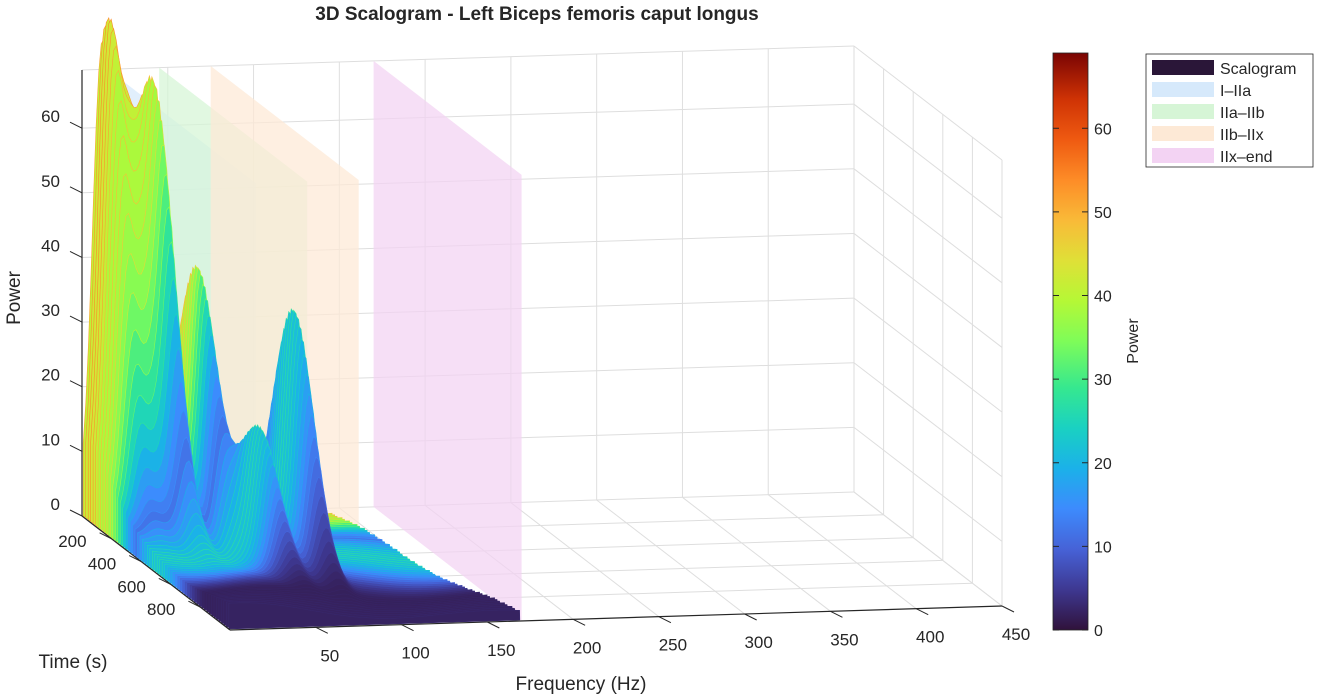  Describe the element at coordinates (329, 655) in the screenshot. I see `frequency-tick-label: 50` at that location.